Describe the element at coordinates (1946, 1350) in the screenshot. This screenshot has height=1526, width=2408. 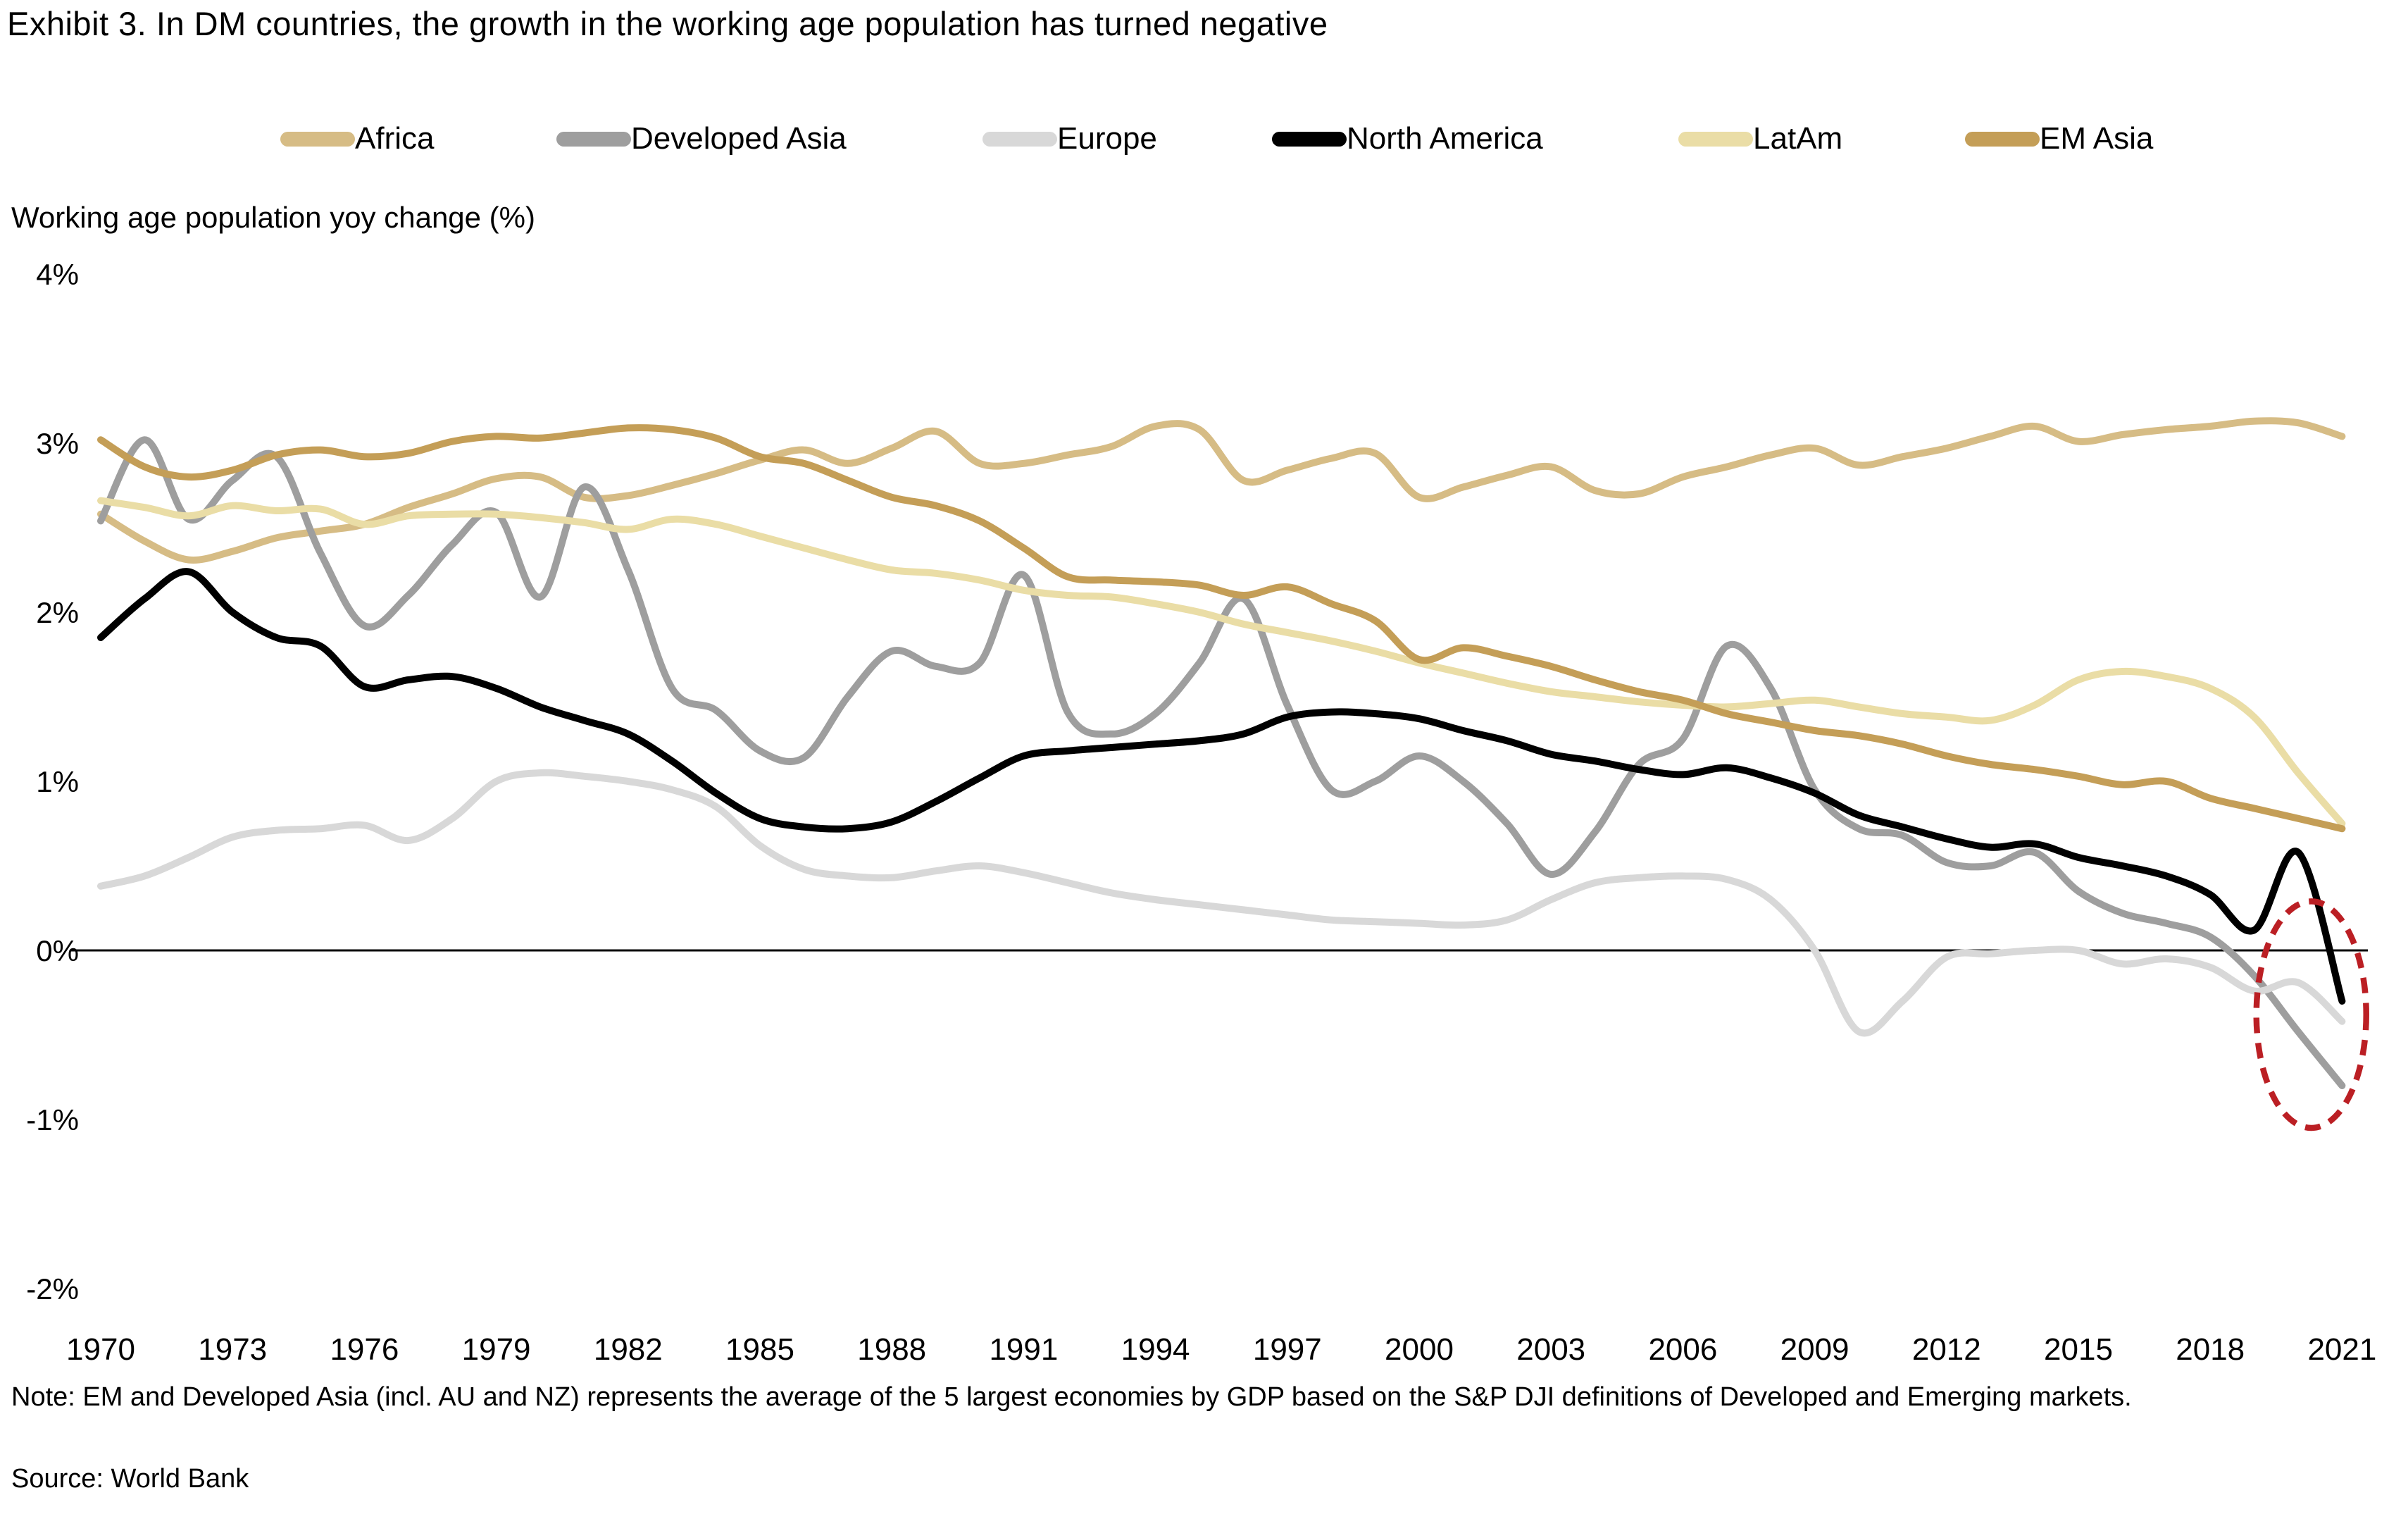
I see `x-tick-label: 2012` at that location.